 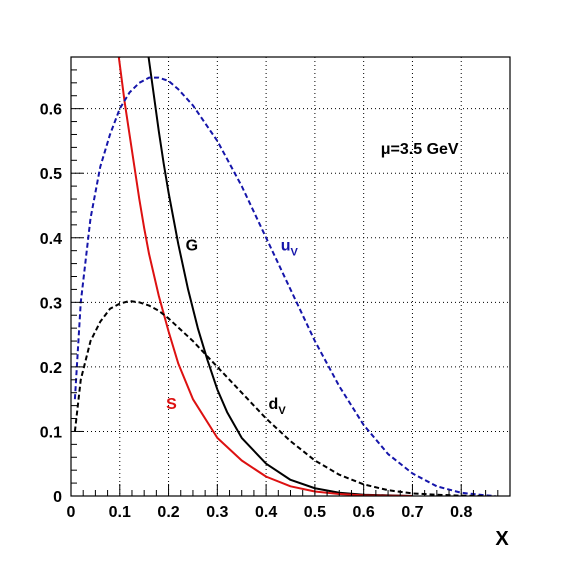 What do you see at coordinates (278, 406) in the screenshot?
I see `series-label-dv: dV` at bounding box center [278, 406].